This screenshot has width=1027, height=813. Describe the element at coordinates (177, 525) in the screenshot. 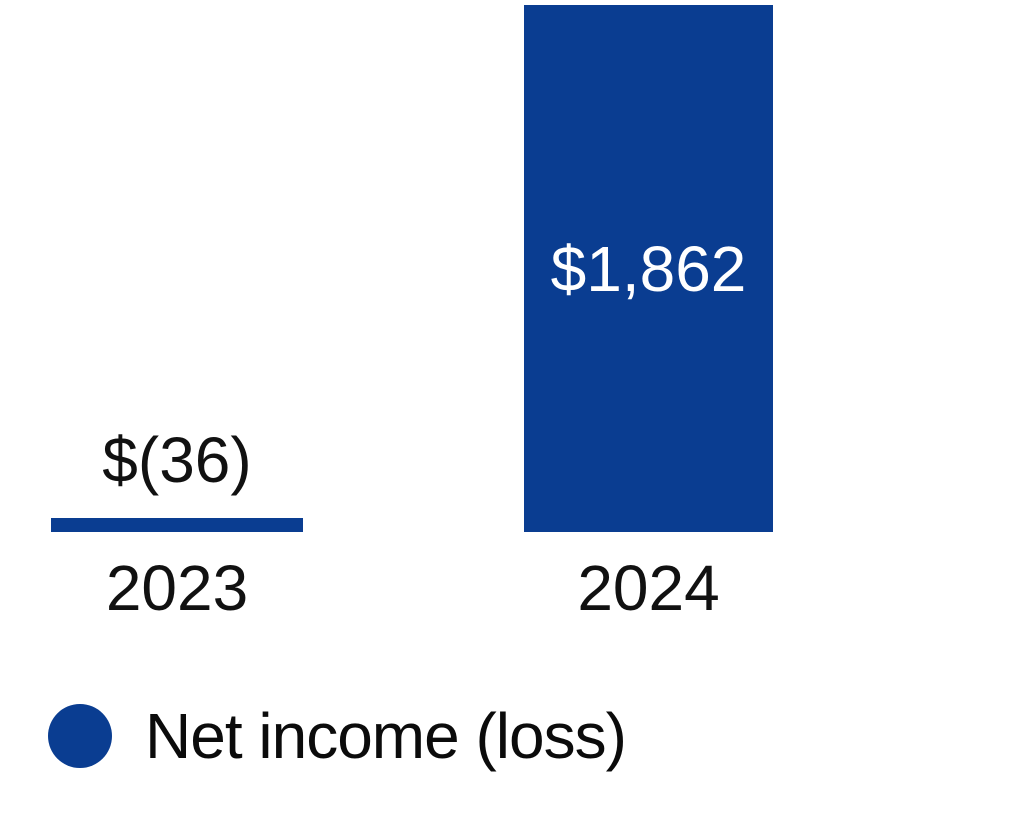

I see `bar-2023` at that location.